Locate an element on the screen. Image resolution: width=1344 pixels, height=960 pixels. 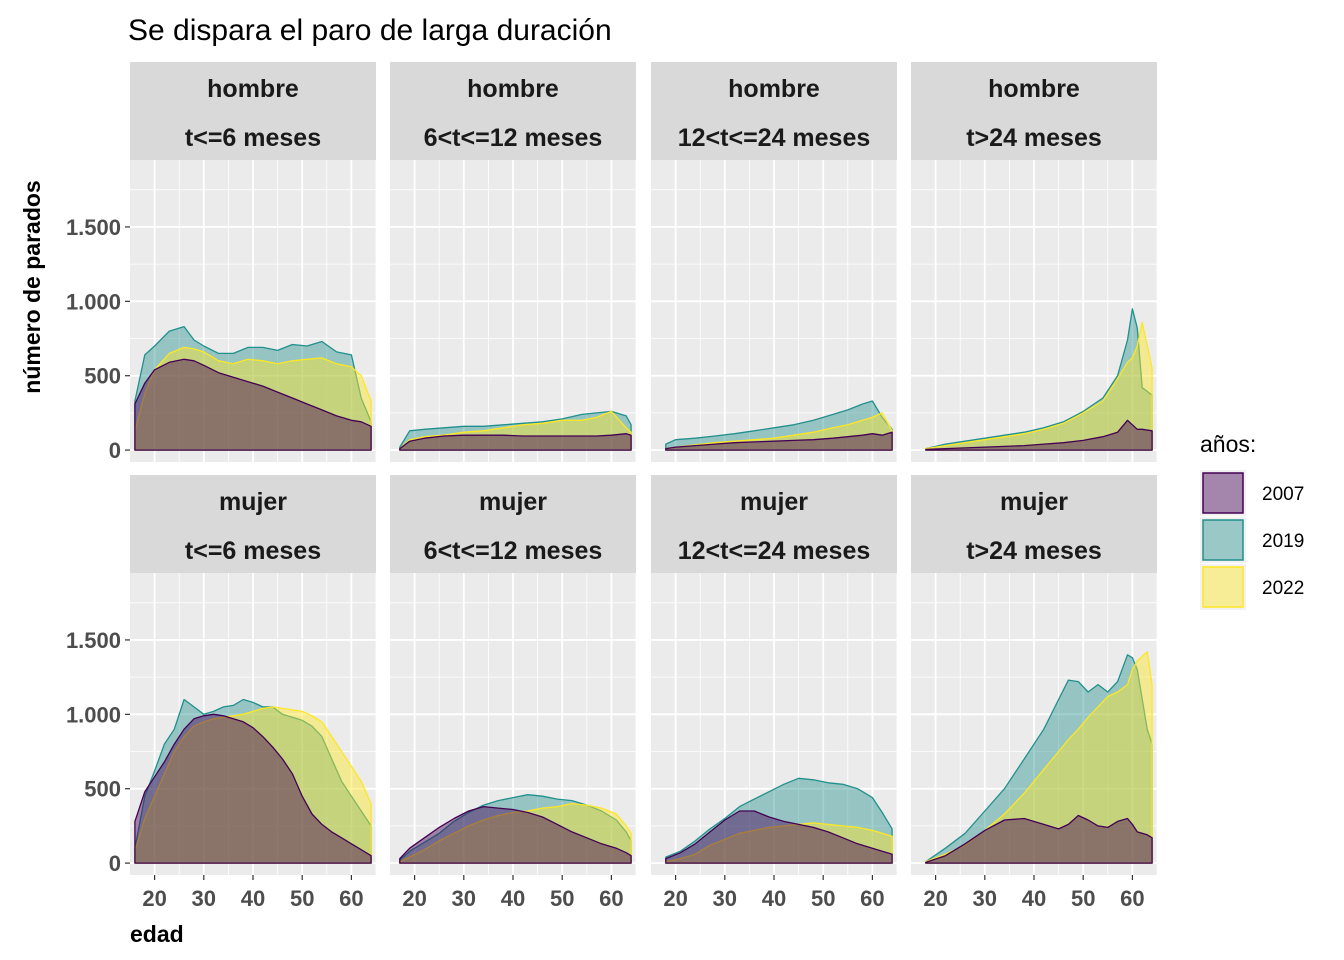
legend-key-2007 is located at coordinates (1223, 493).